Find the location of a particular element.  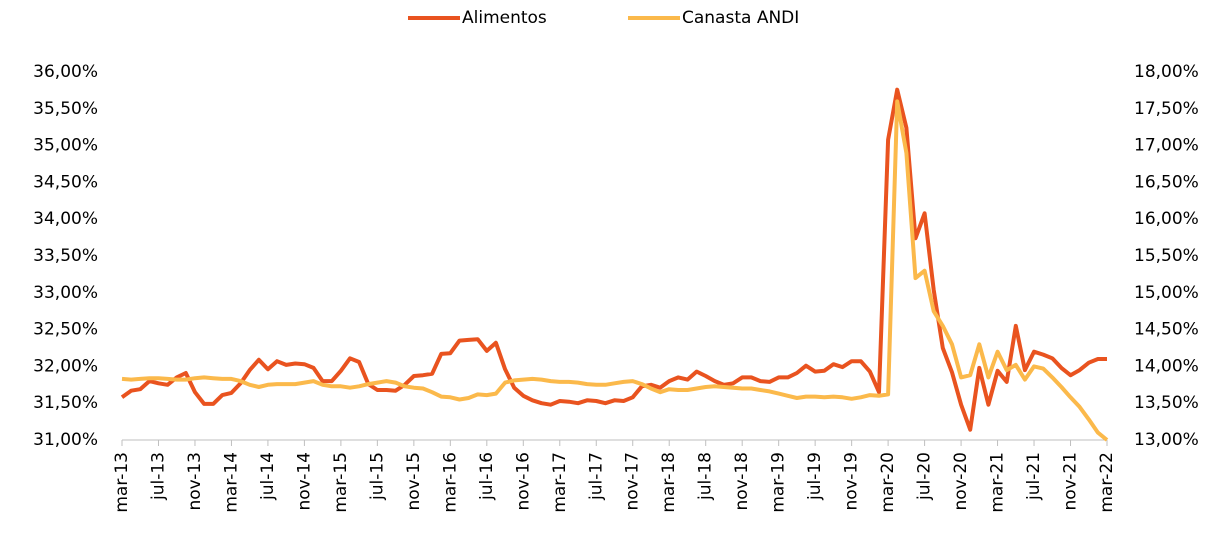

y2-tick-label: 18,00% is located at coordinates (1166, 72).